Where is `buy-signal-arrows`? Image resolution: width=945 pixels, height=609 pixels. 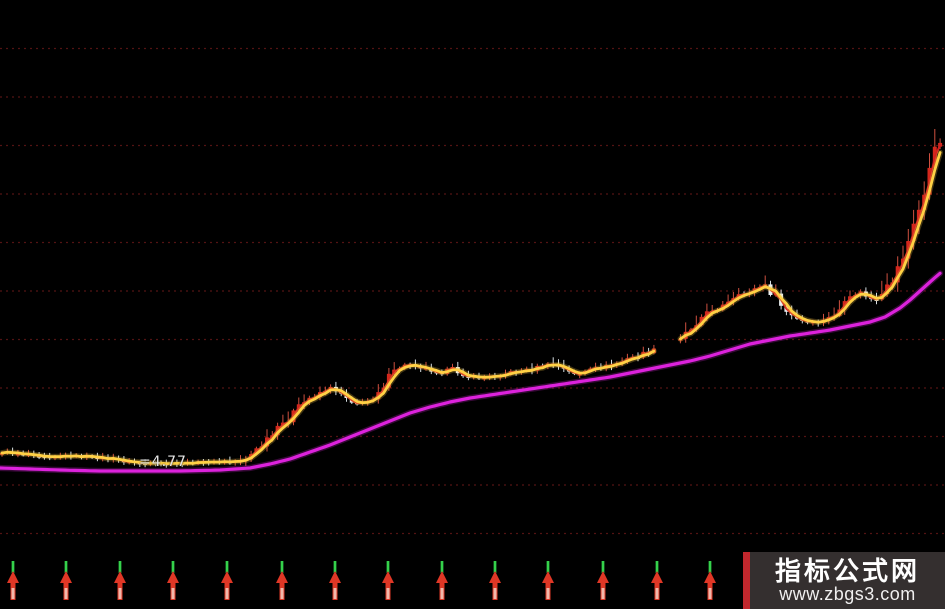
buy-signal-arrows is located at coordinates (361, 580).